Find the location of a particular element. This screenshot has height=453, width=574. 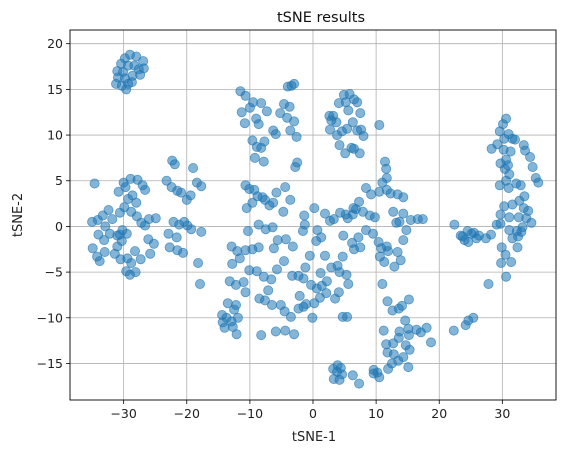

y-axis-label: tSNE-2 is located at coordinates (18, 215).